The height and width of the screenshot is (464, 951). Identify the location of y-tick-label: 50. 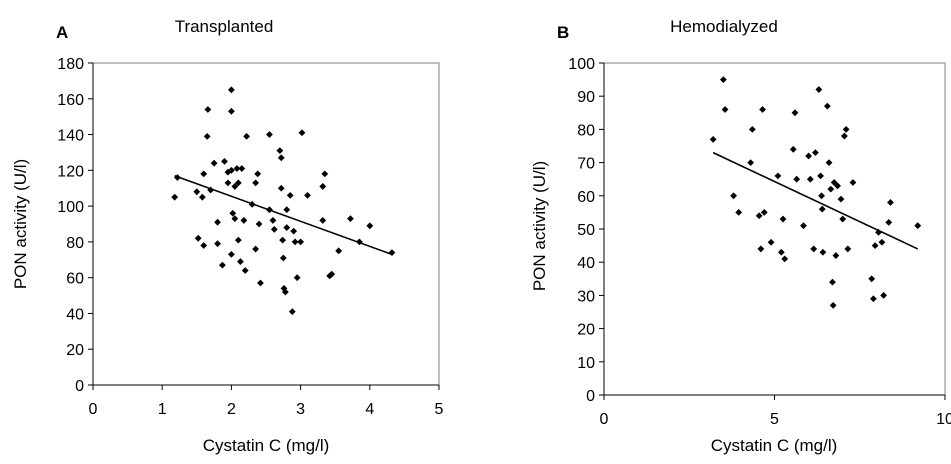
(586, 230).